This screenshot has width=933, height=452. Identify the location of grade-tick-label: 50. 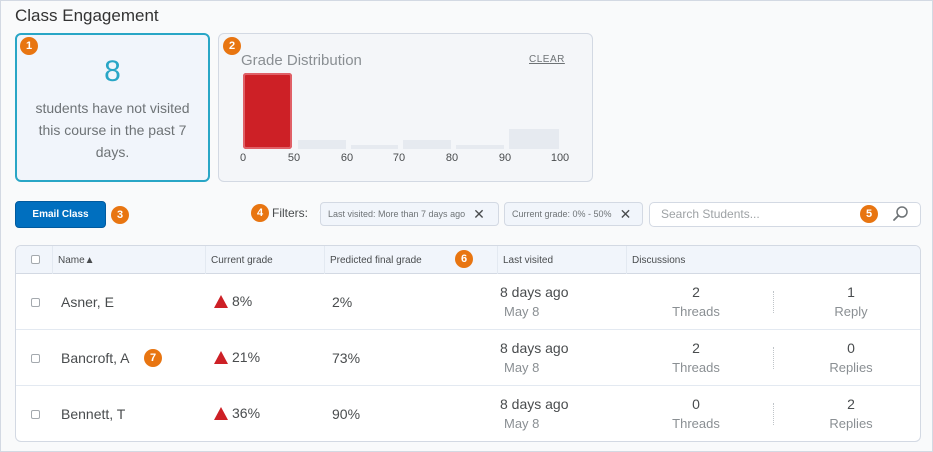
(294, 158).